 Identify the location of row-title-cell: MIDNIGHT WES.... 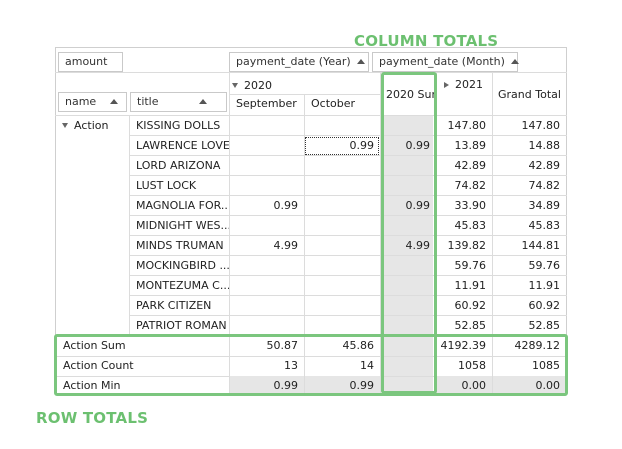
(182, 225).